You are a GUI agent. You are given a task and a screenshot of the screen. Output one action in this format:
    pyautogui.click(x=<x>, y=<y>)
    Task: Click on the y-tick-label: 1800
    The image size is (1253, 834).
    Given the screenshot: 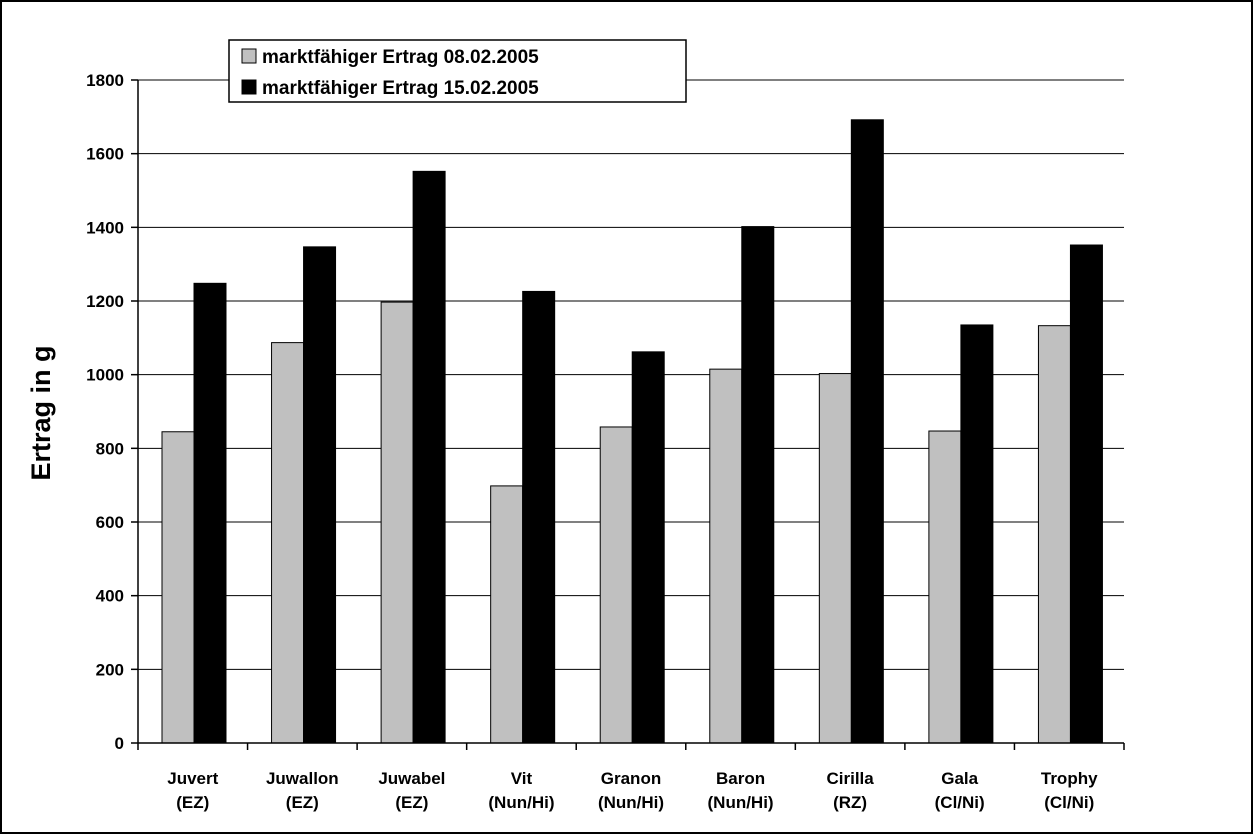 What is the action you would take?
    pyautogui.click(x=105, y=80)
    